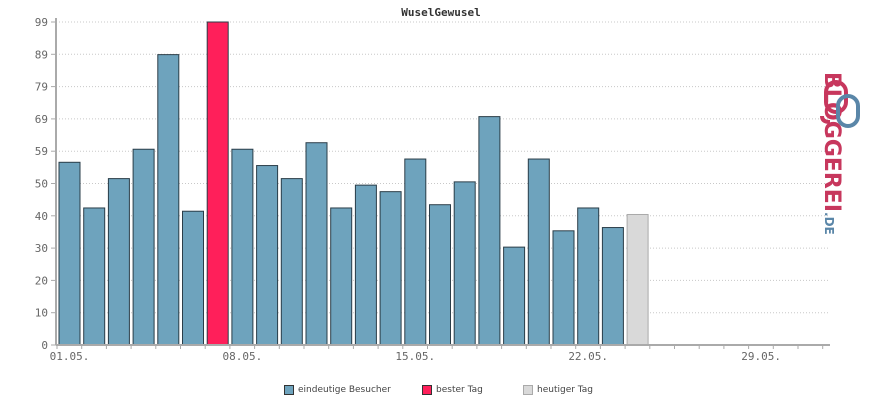 The height and width of the screenshot is (400, 870). I want to click on y-tick-label: 20, so click(41, 280).